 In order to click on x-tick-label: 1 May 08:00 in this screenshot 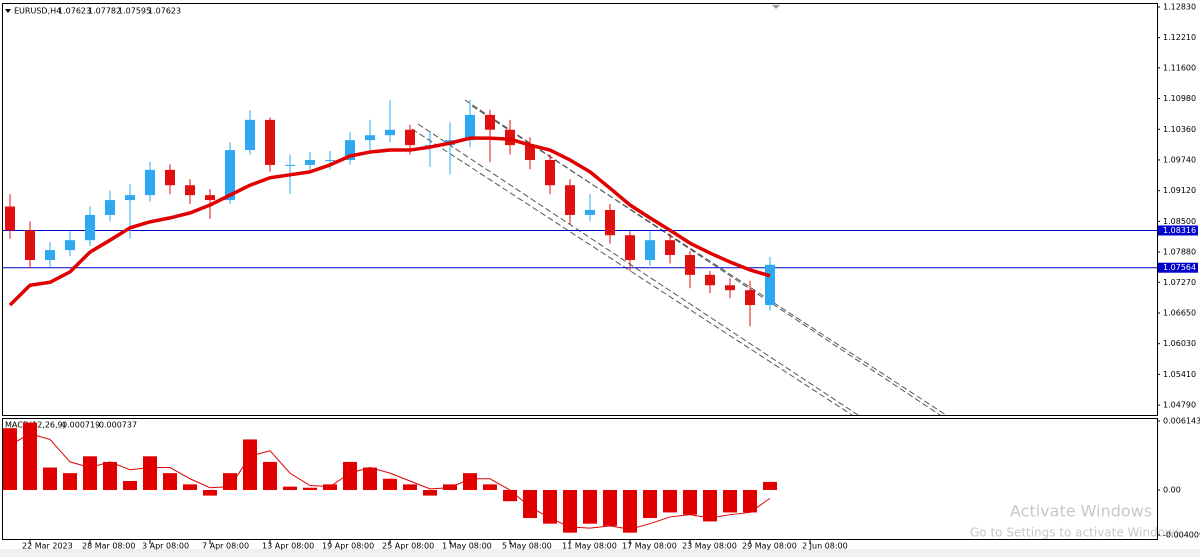, I will do `click(467, 546)`.